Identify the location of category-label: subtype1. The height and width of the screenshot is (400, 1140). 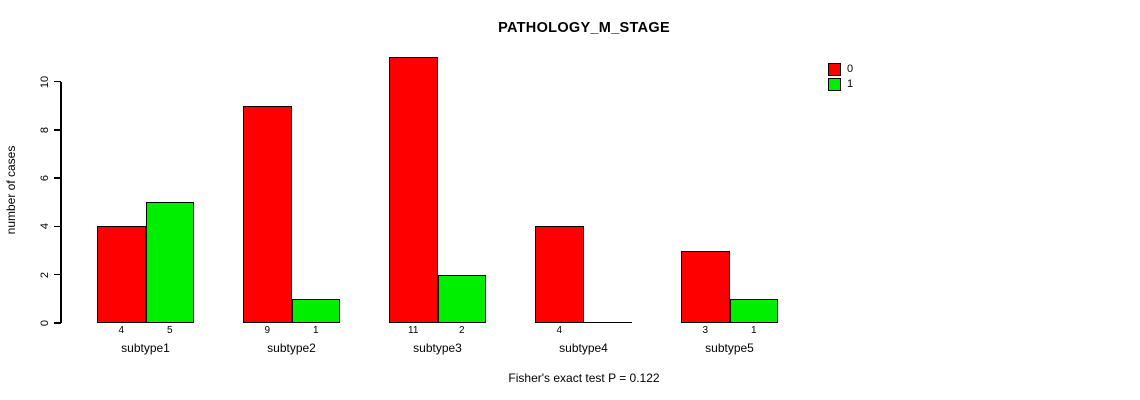
(145, 348).